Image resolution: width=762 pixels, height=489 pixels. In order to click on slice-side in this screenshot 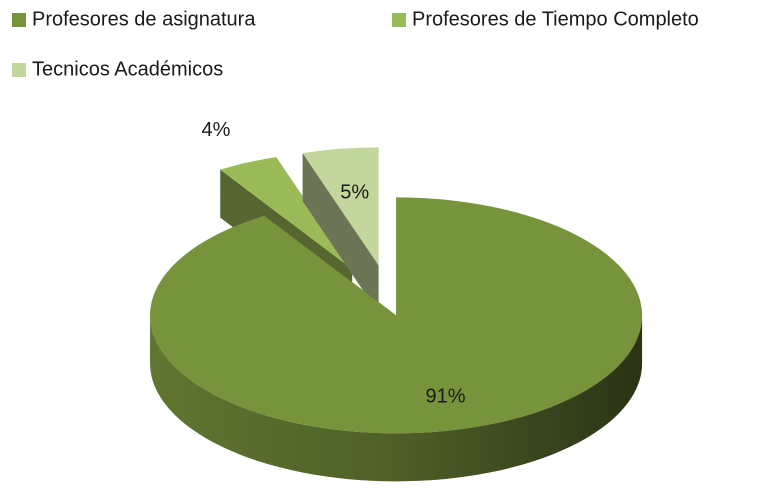, I will do `click(340, 233)`.